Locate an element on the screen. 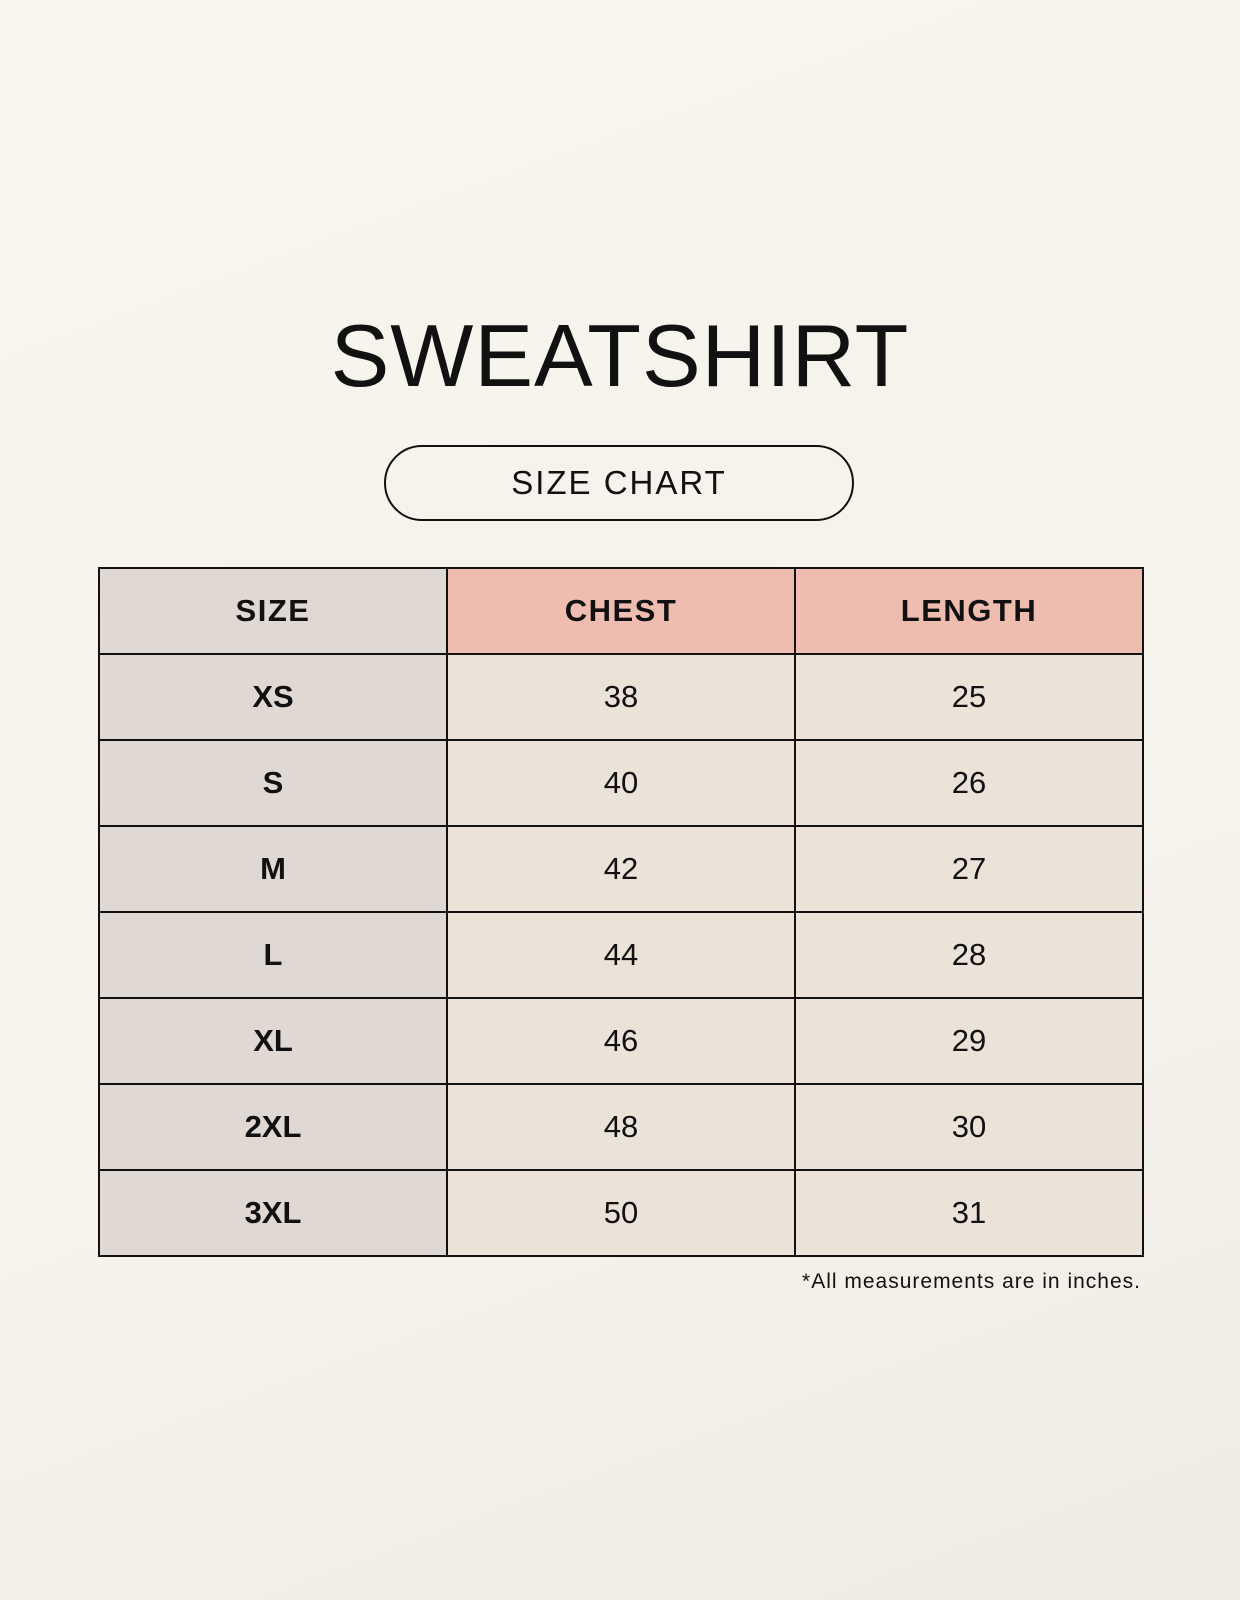  cell-chest: 50 is located at coordinates (621, 1213).